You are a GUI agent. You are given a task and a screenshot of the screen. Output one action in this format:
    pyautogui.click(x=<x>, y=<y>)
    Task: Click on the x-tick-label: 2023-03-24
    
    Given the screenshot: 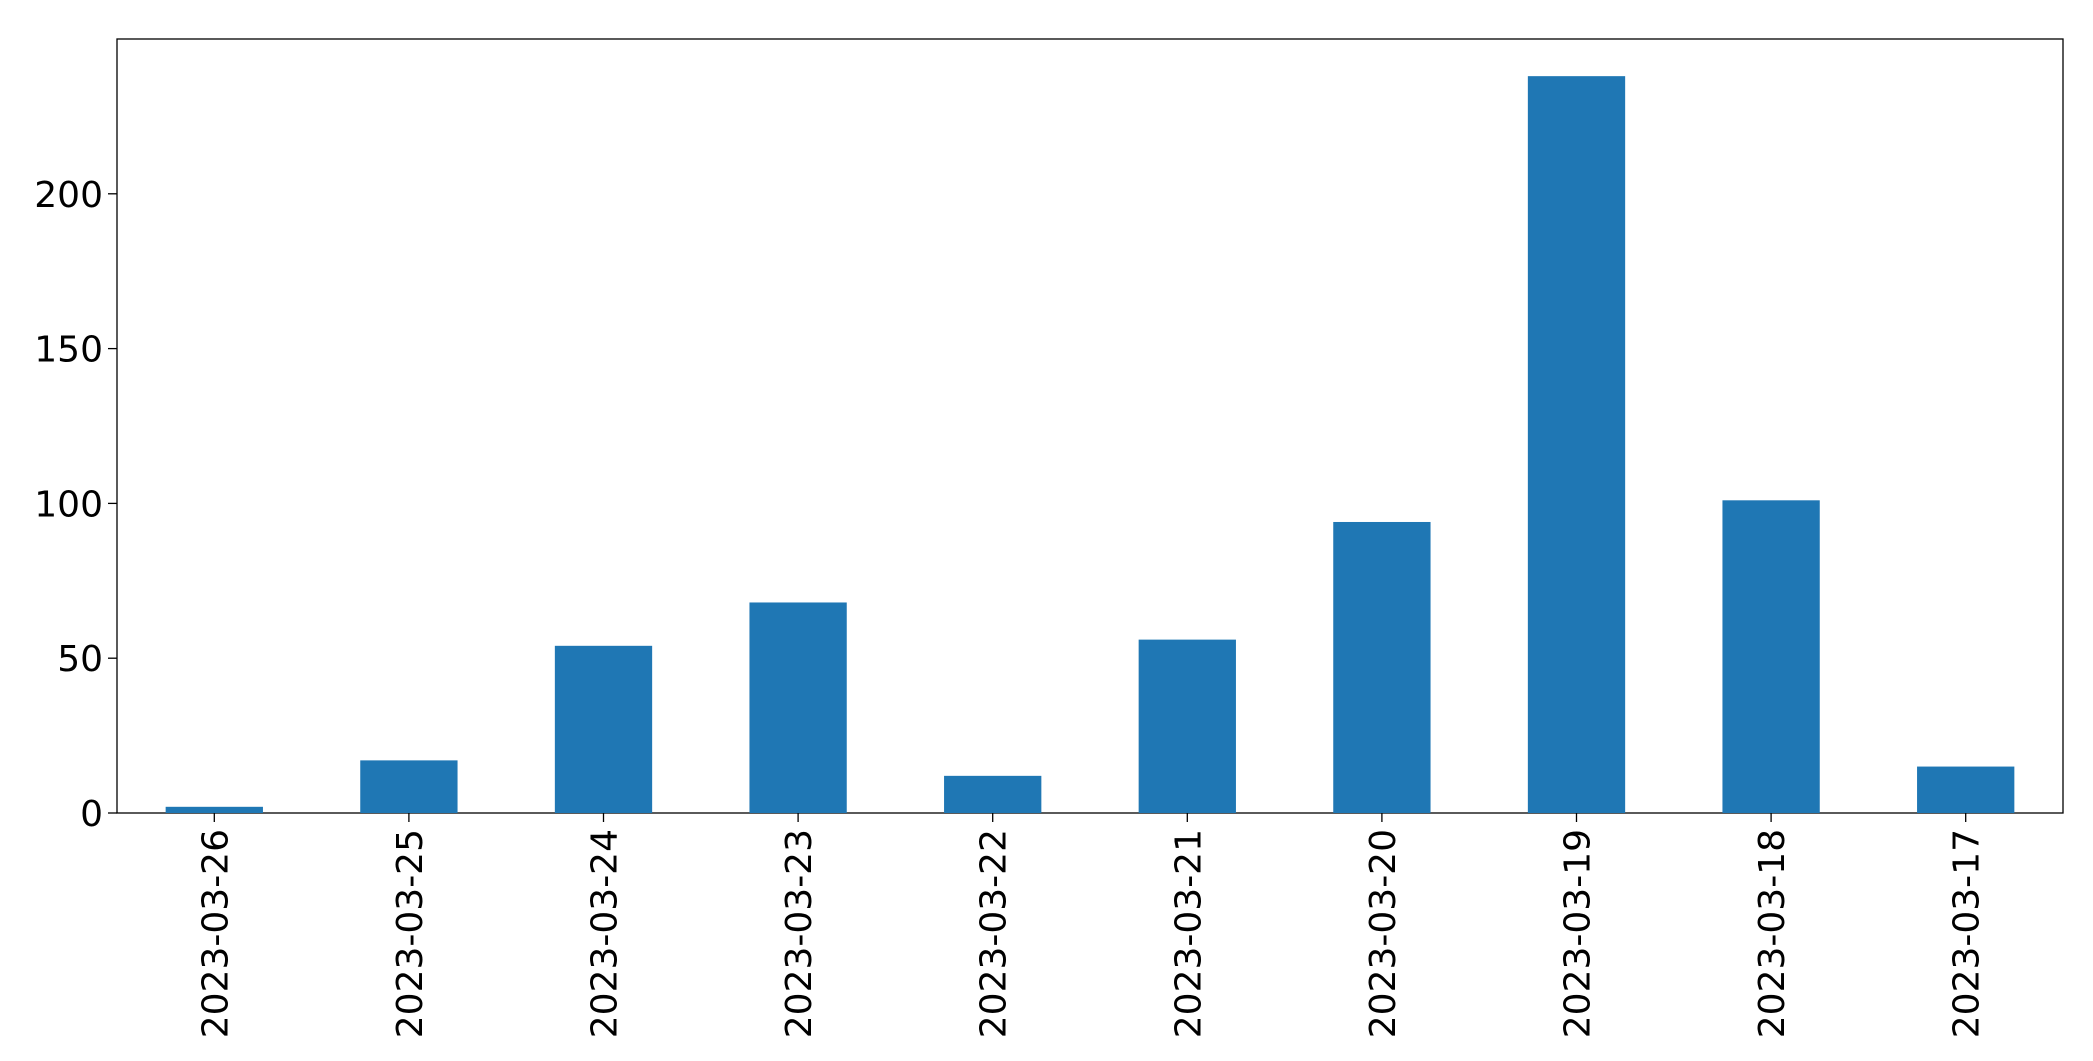 What is the action you would take?
    pyautogui.click(x=605, y=933)
    